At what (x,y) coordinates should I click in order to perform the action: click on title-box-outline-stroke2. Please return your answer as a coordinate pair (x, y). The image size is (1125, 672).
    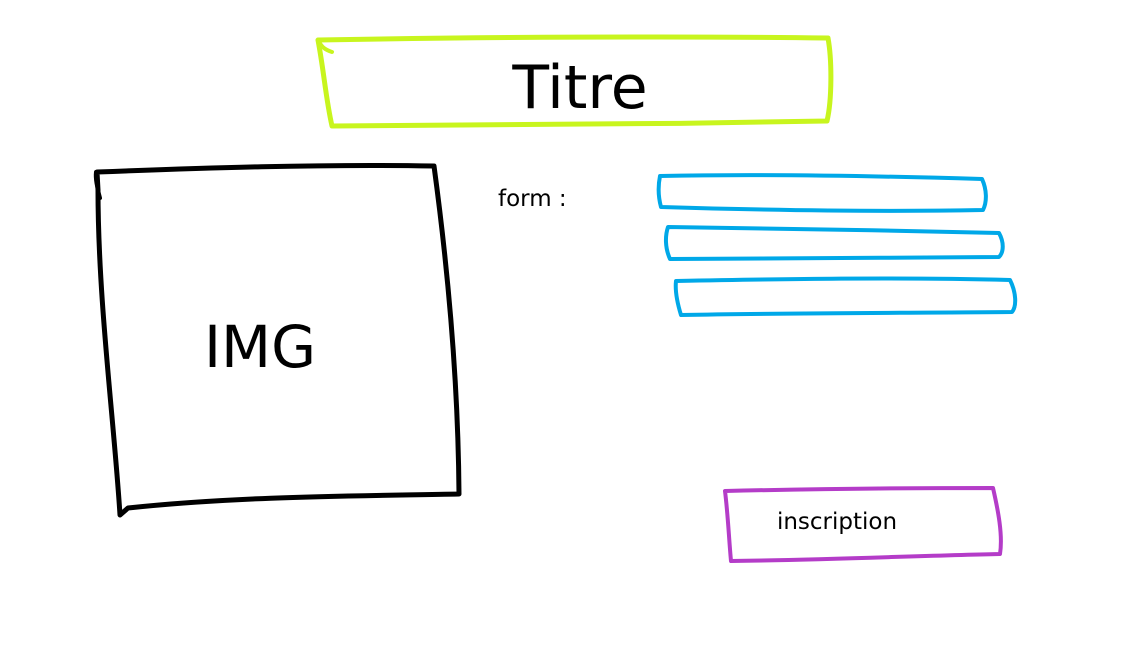
    Looking at the image, I should click on (325, 46).